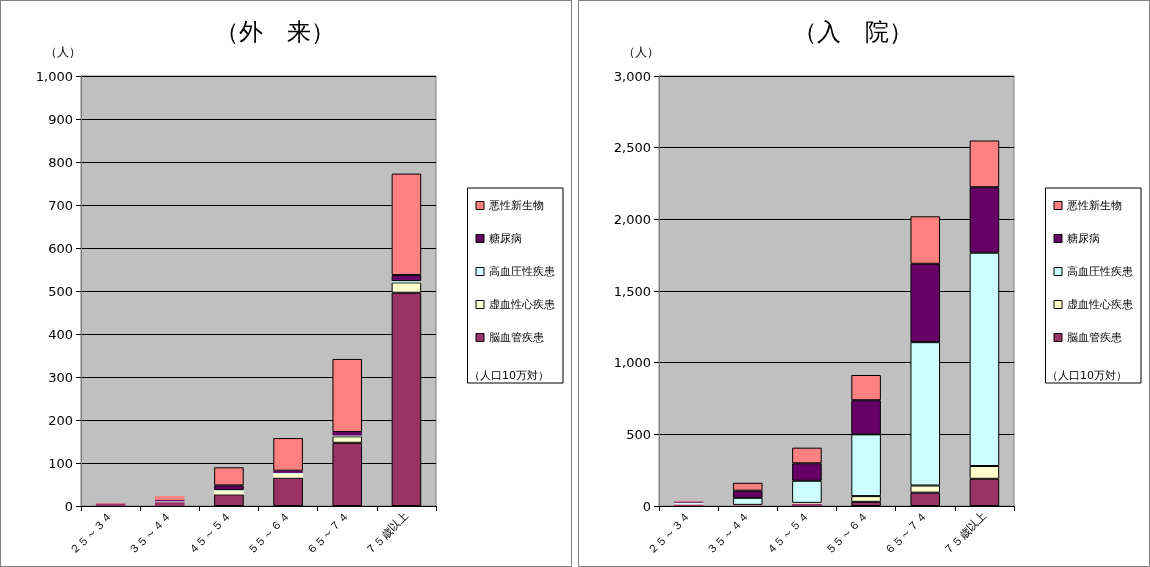 This screenshot has width=1150, height=567. I want to click on y-tick-label: 600, so click(60, 248).